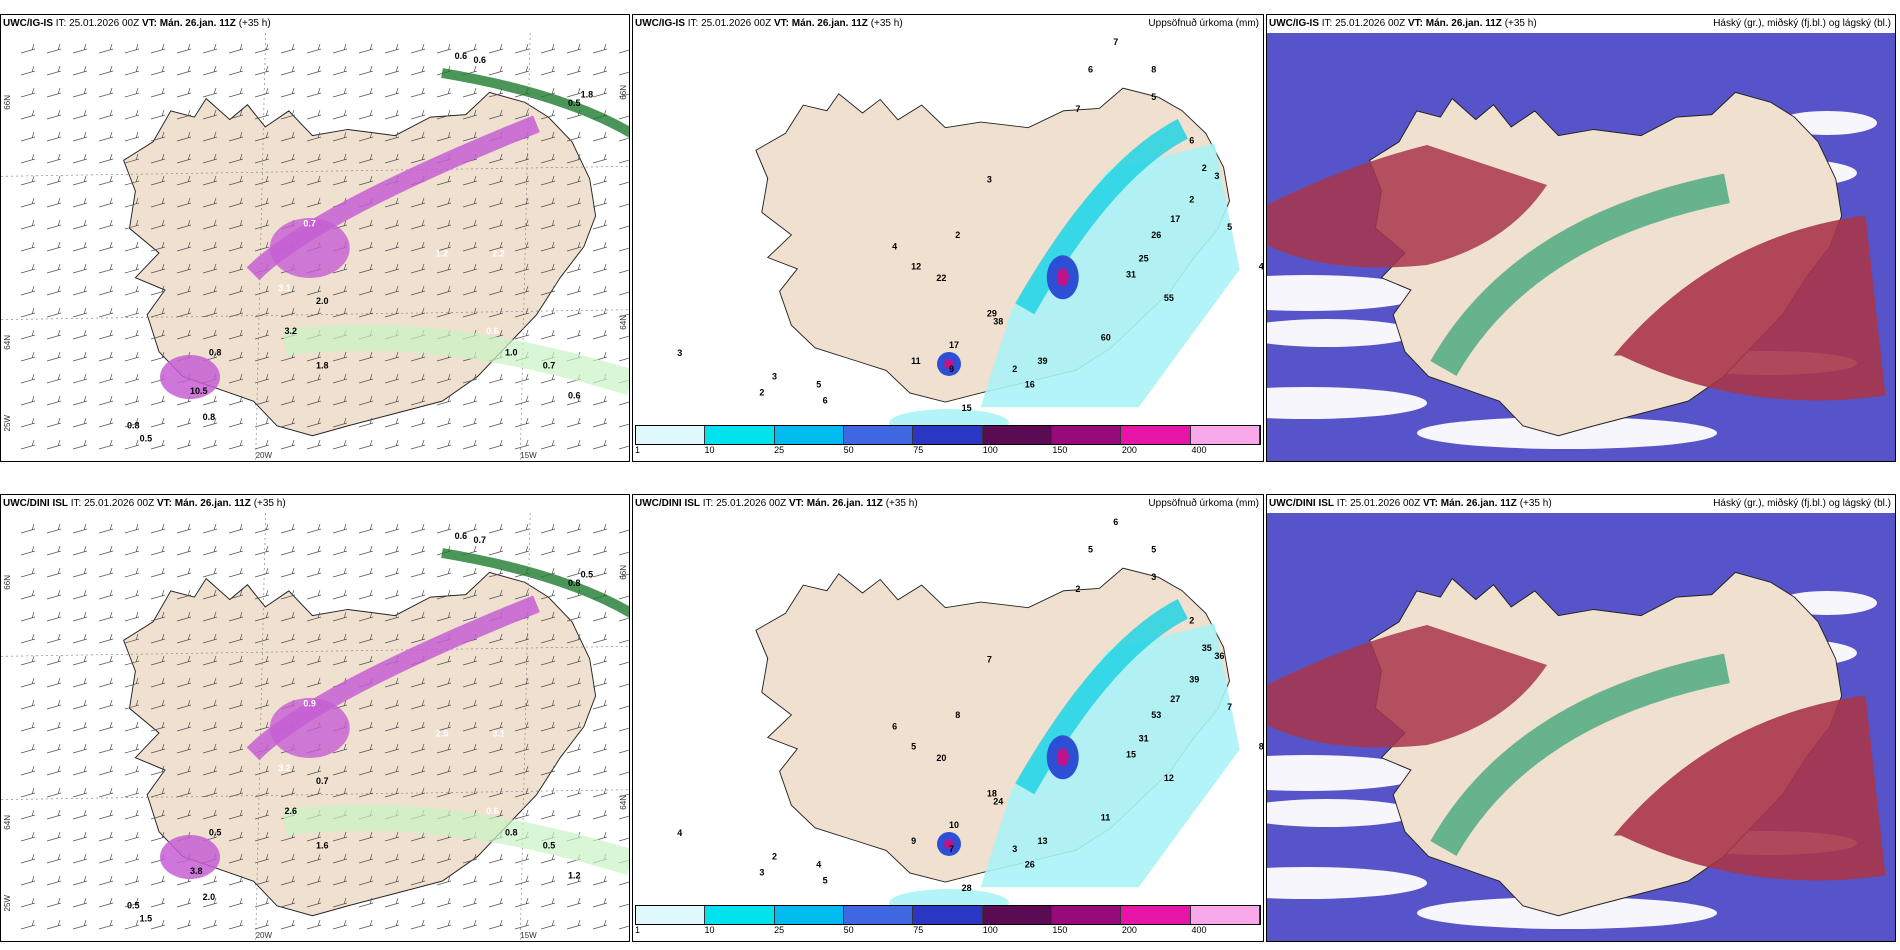 This screenshot has height=950, width=1900. What do you see at coordinates (309, 704) in the screenshot?
I see `value-label: 0.9` at bounding box center [309, 704].